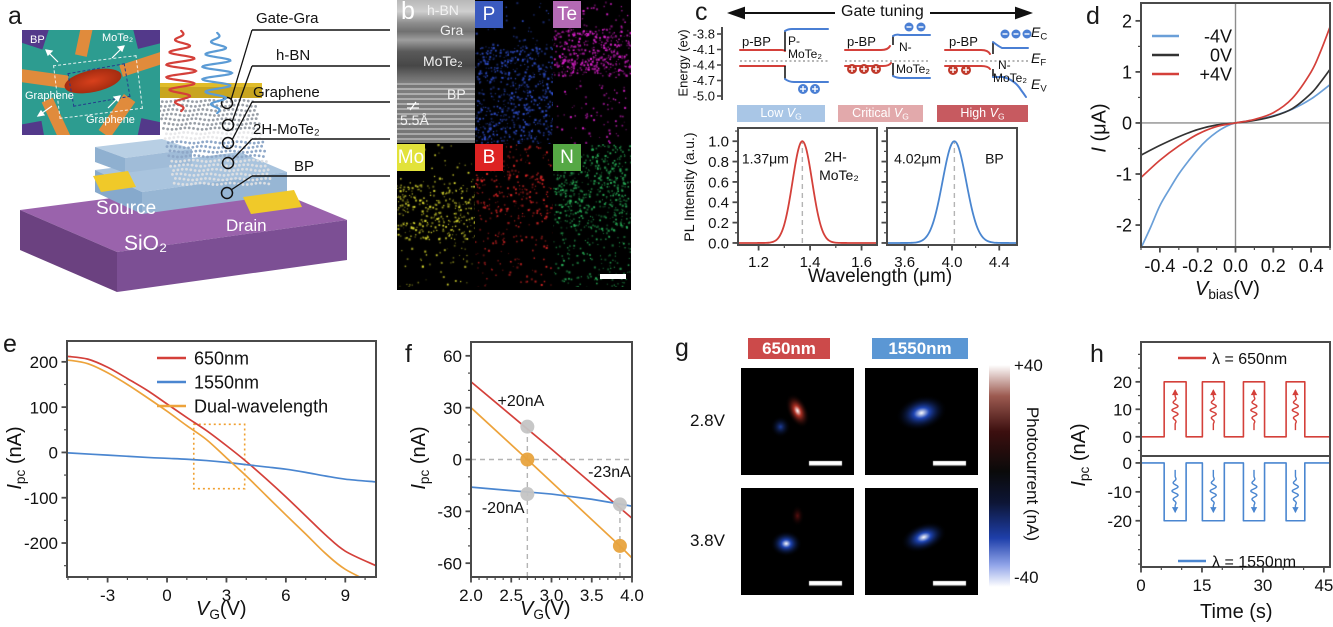 The image size is (1333, 627). What do you see at coordinates (551, 483) in the screenshot?
I see `series-dual-wavelength` at bounding box center [551, 483].